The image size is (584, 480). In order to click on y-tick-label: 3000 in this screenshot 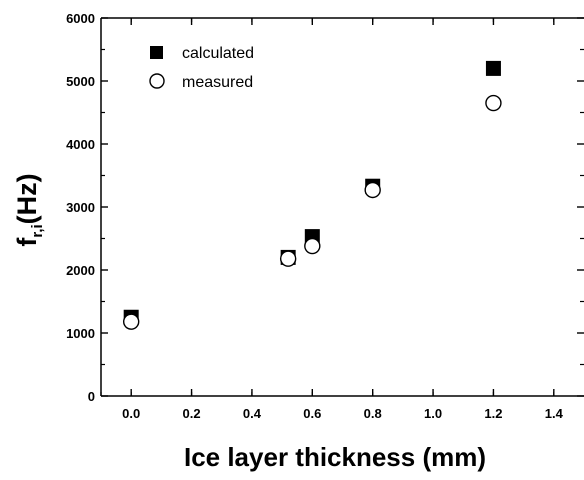, I will do `click(80, 207)`.